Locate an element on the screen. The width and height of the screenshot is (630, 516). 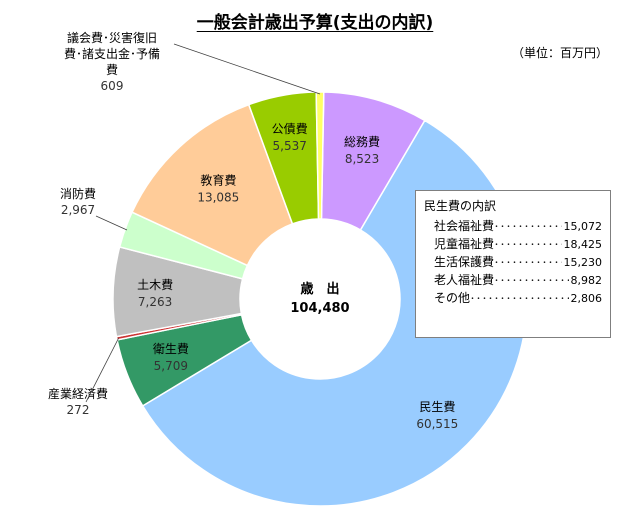
chart-title: 一般会計歳出予算(支出の内訳) is located at coordinates (315, 23).